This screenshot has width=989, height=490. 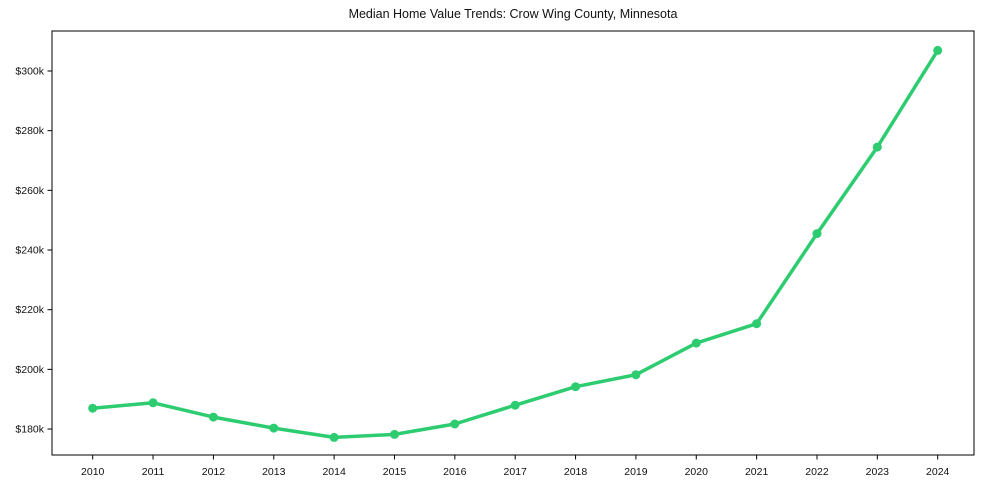 I want to click on y-tick-label: $280k, so click(x=29, y=131).